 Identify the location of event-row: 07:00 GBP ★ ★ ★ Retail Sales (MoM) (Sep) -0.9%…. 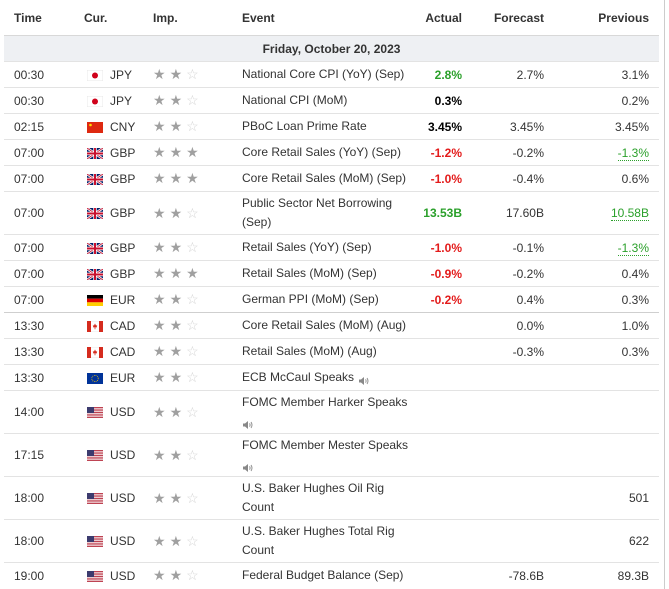
(331, 273).